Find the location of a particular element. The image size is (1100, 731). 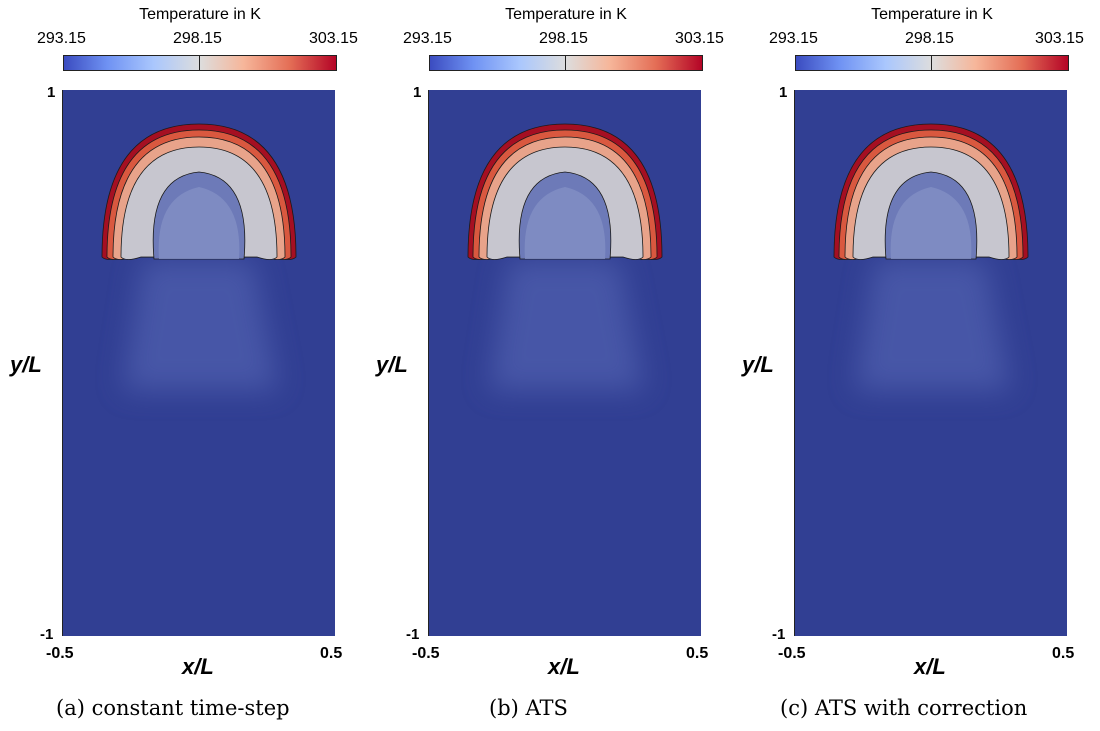

panel-caption: (a) constant time-step is located at coordinates (173, 708).